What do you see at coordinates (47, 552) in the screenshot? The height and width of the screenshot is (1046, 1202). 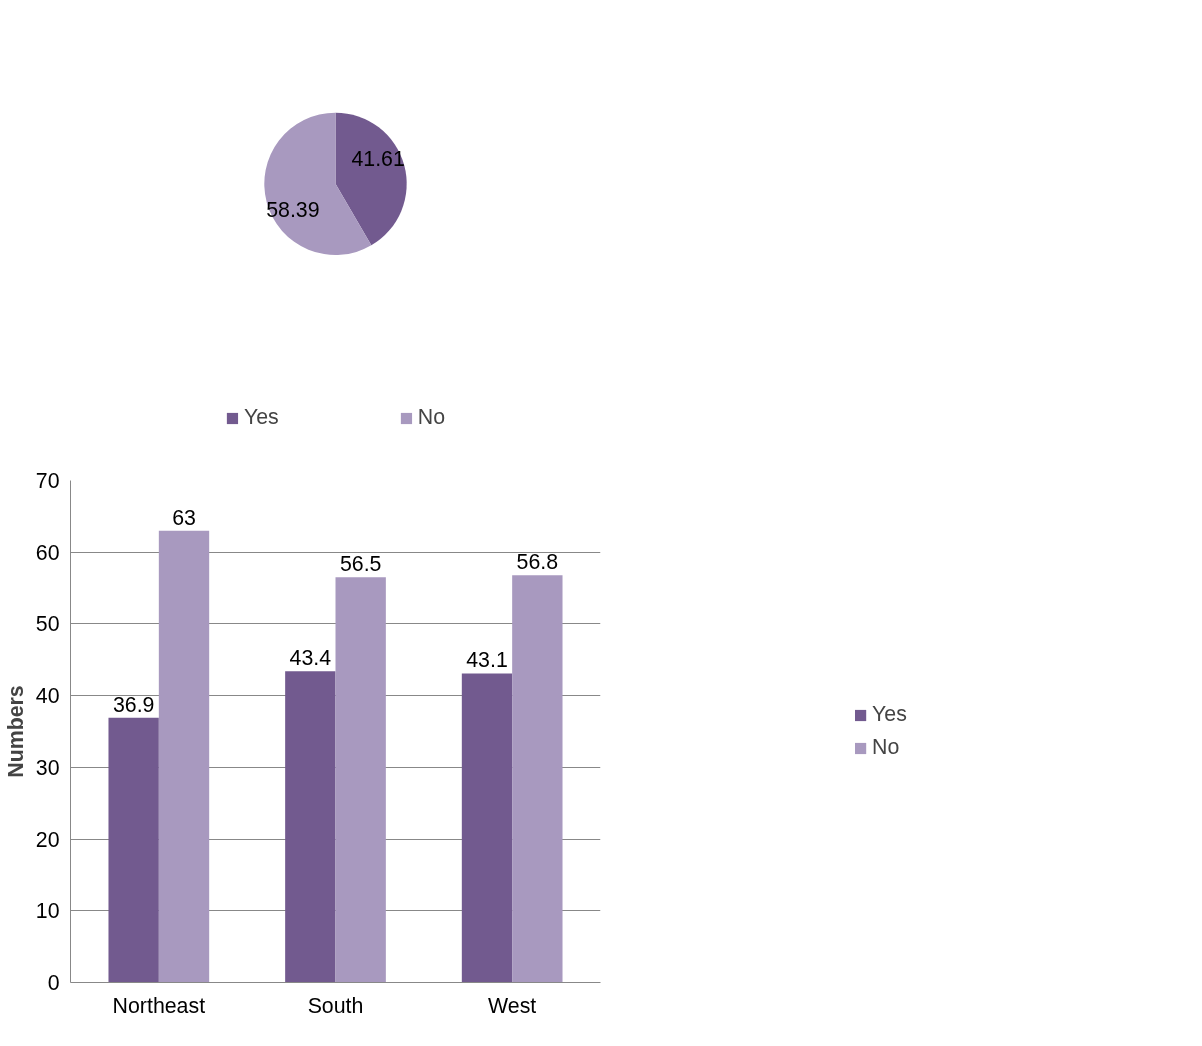 I see `y-tick-label: 60` at bounding box center [47, 552].